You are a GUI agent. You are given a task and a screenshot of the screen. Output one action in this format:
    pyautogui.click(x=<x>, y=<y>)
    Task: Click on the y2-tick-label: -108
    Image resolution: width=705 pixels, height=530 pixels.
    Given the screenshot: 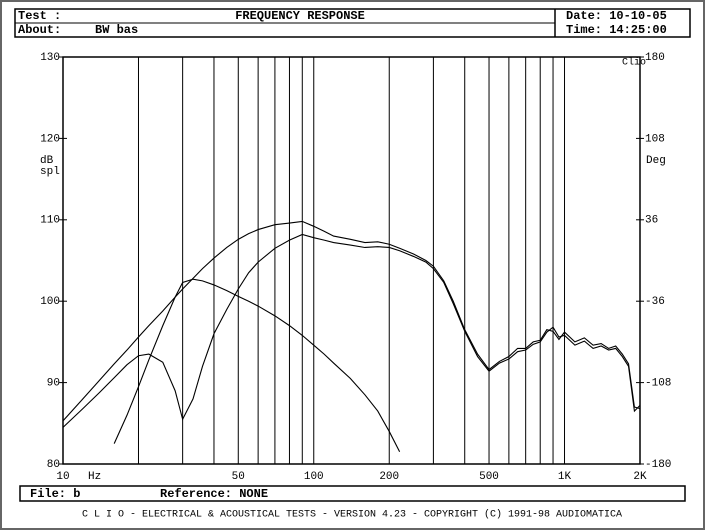 What is the action you would take?
    pyautogui.click(x=658, y=384)
    